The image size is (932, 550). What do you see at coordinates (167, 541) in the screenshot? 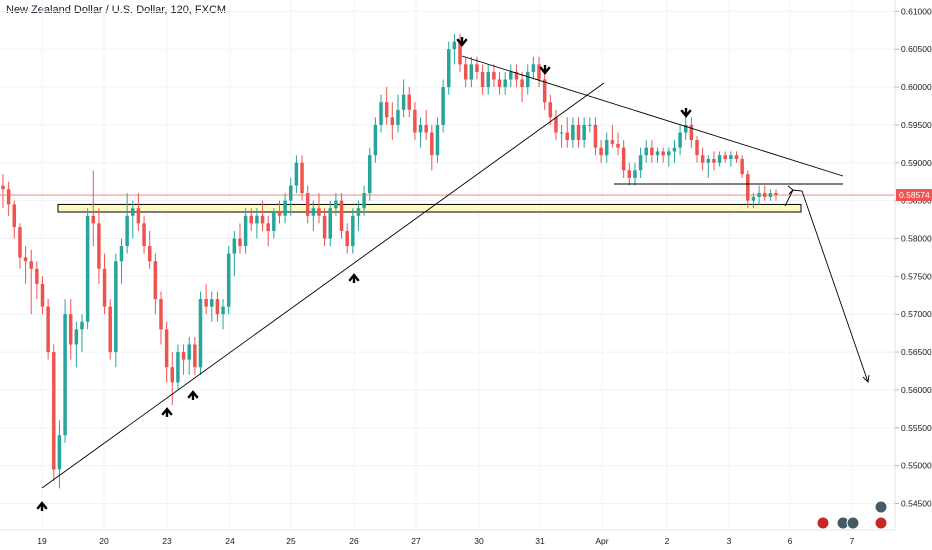
I see `time-tick-label: 23` at bounding box center [167, 541].